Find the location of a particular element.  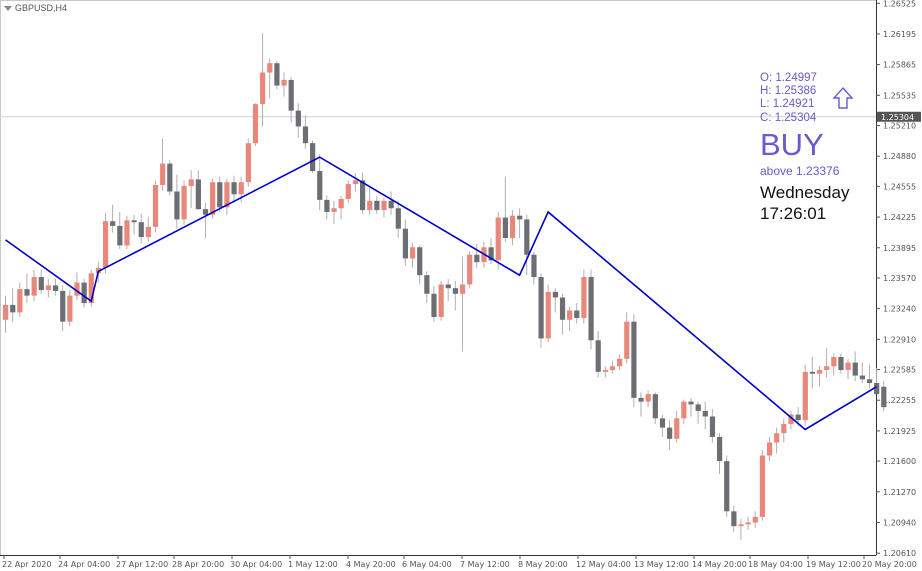

signal-threshold: above 1.23376 is located at coordinates (800, 171).